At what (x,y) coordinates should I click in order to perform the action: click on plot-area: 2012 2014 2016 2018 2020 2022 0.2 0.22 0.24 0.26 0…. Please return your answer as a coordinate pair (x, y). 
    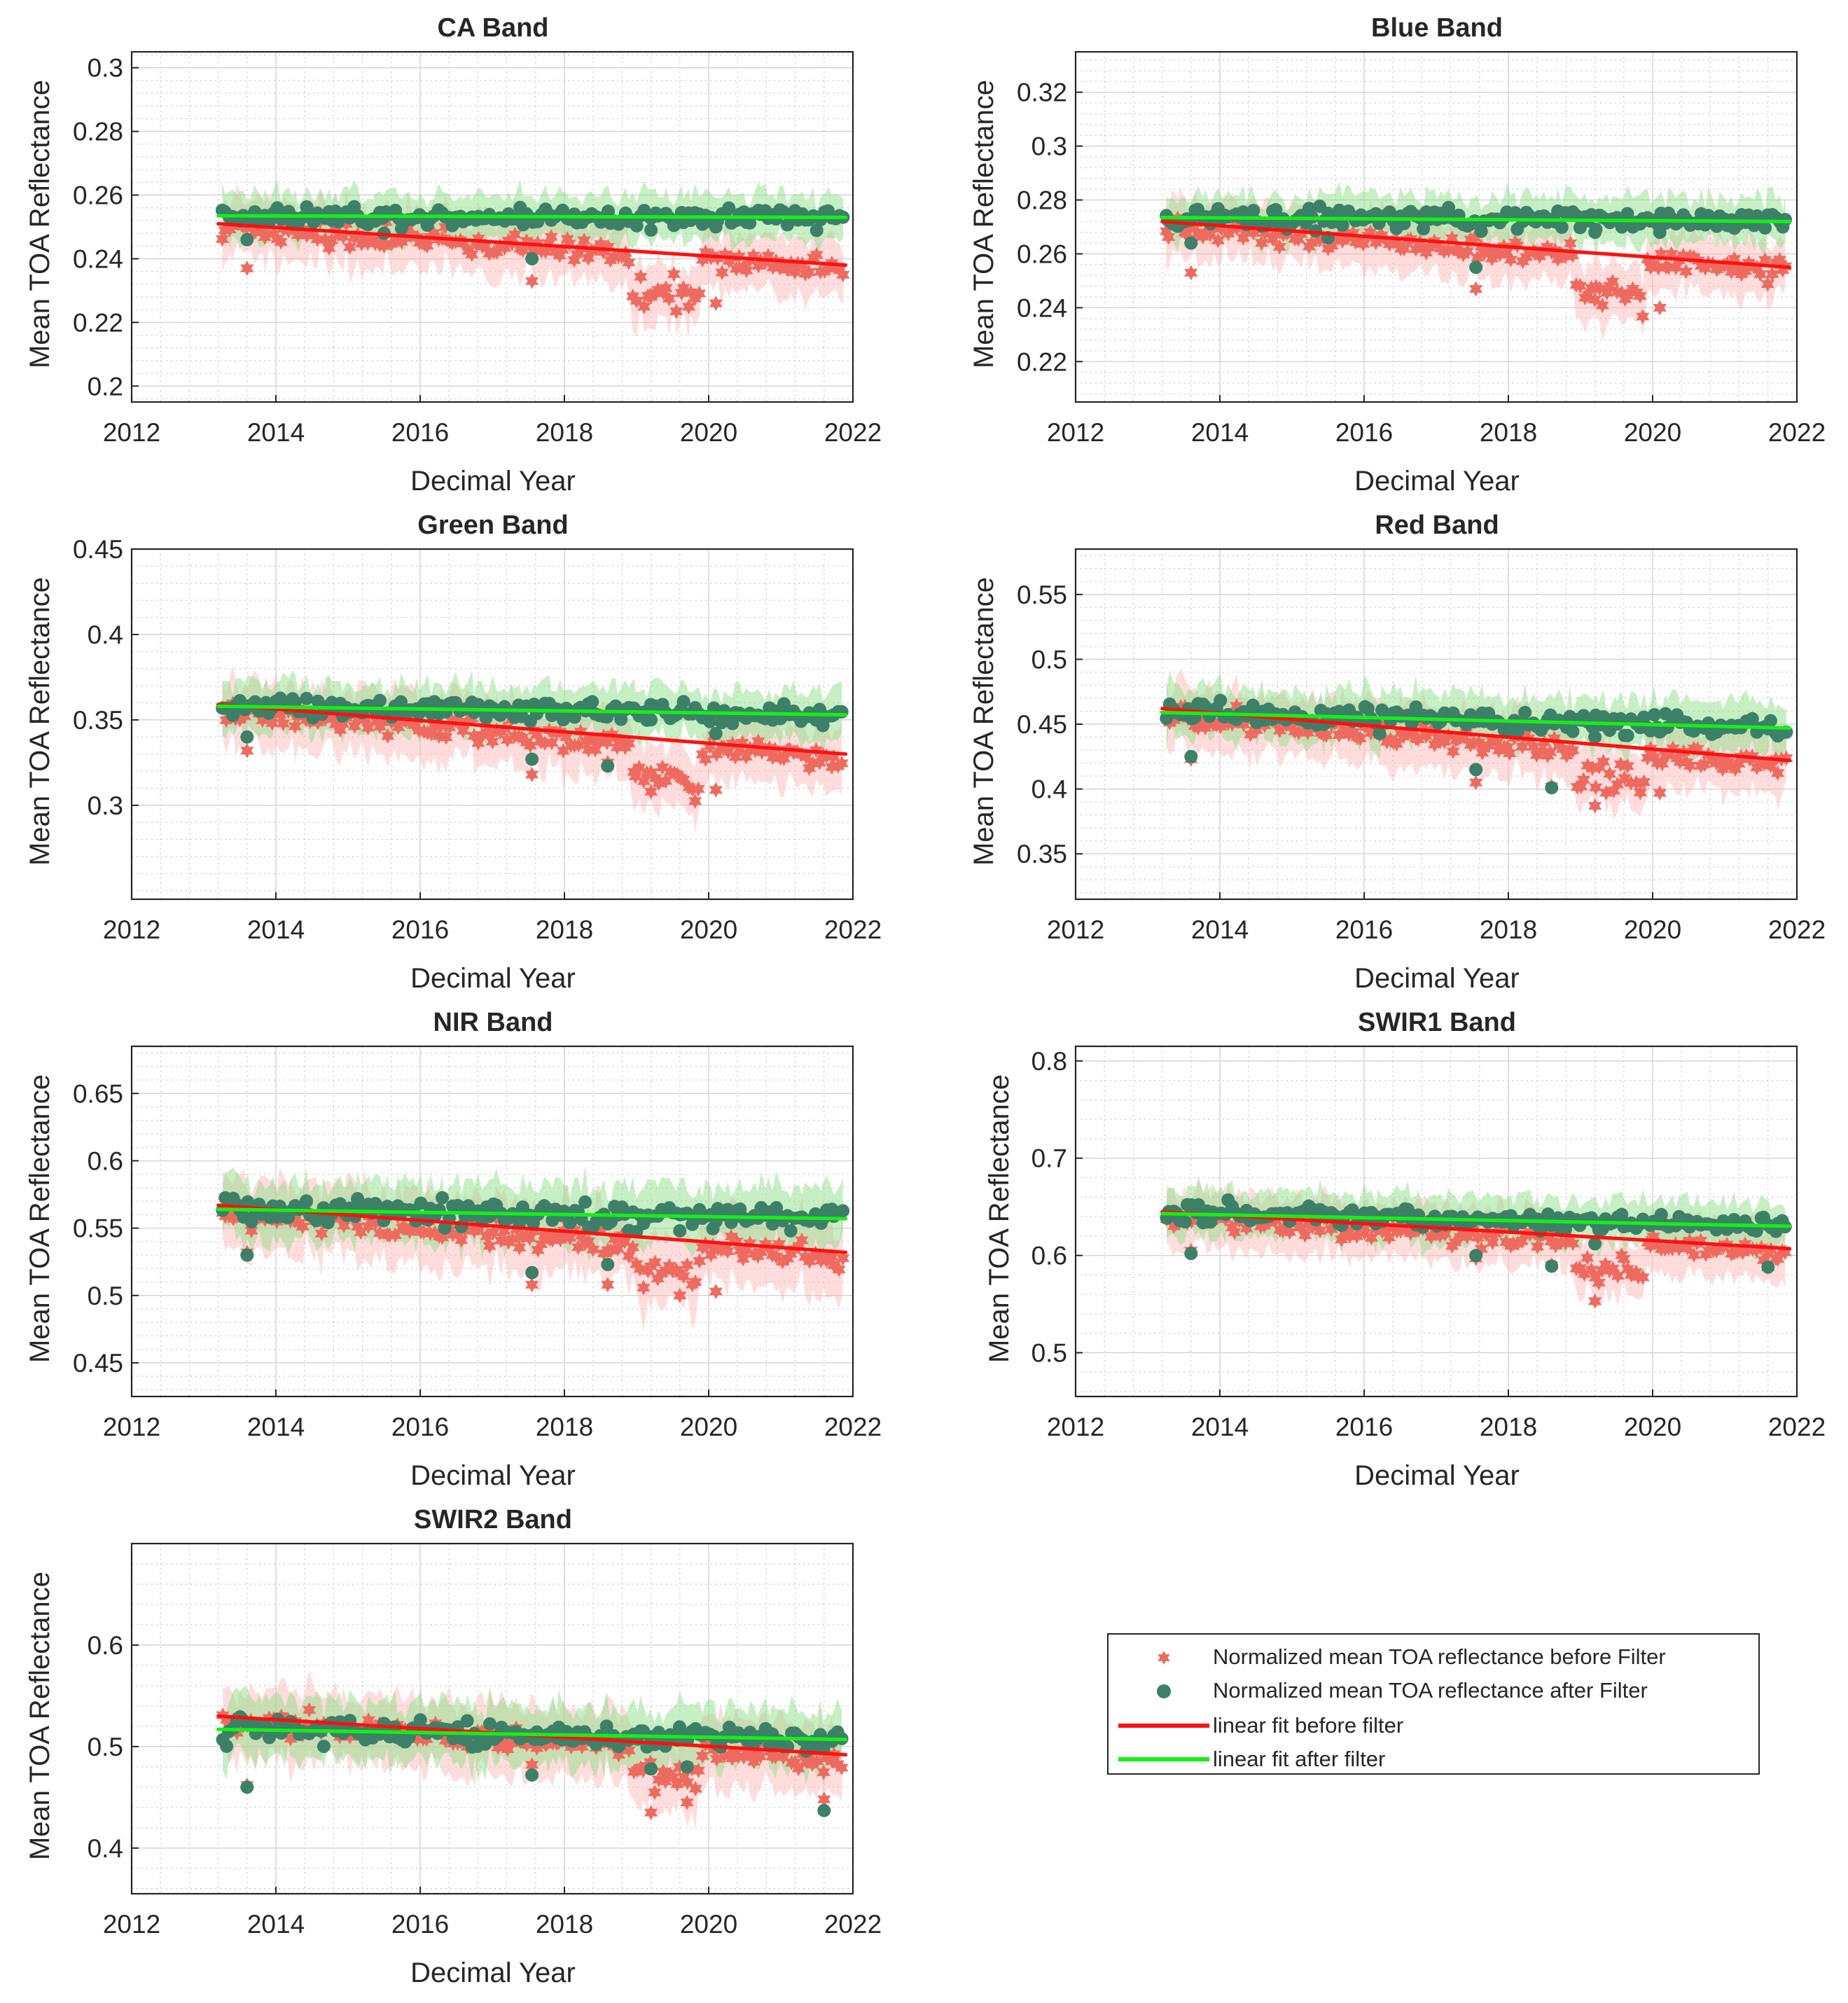
    Looking at the image, I should click on (477, 248).